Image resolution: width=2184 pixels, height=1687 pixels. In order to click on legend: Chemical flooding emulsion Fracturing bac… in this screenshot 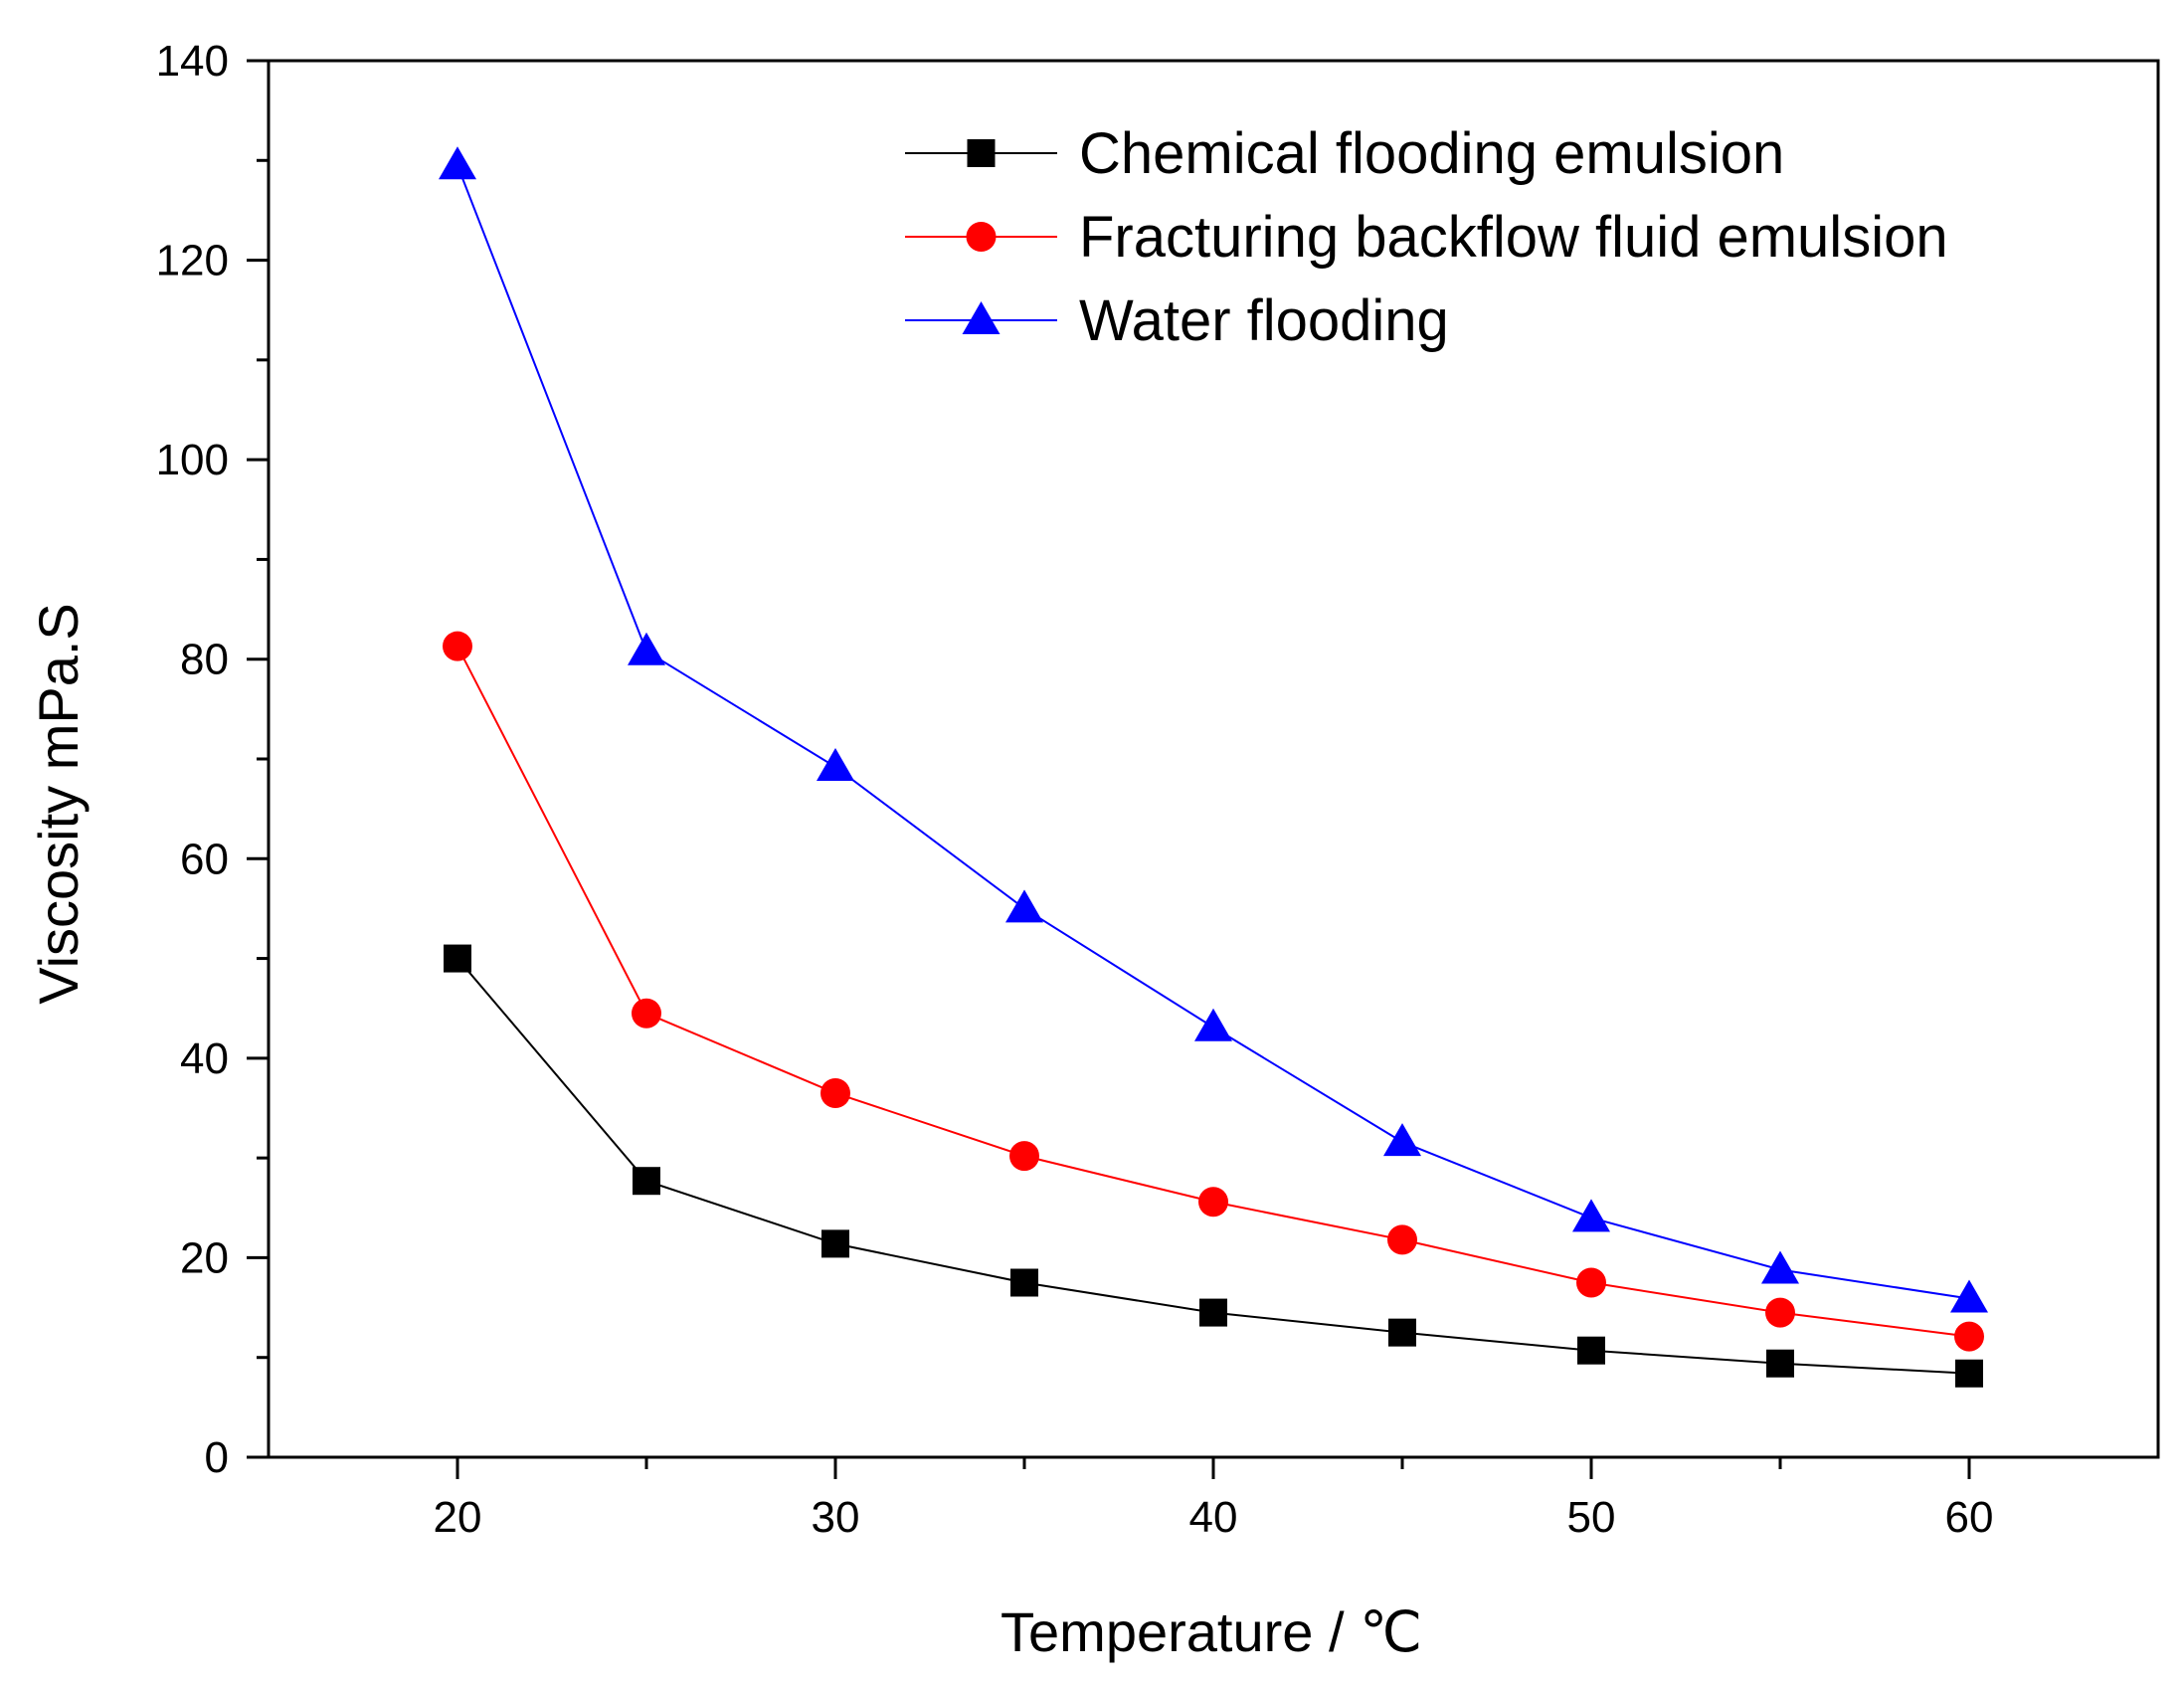, I will do `click(1426, 237)`.